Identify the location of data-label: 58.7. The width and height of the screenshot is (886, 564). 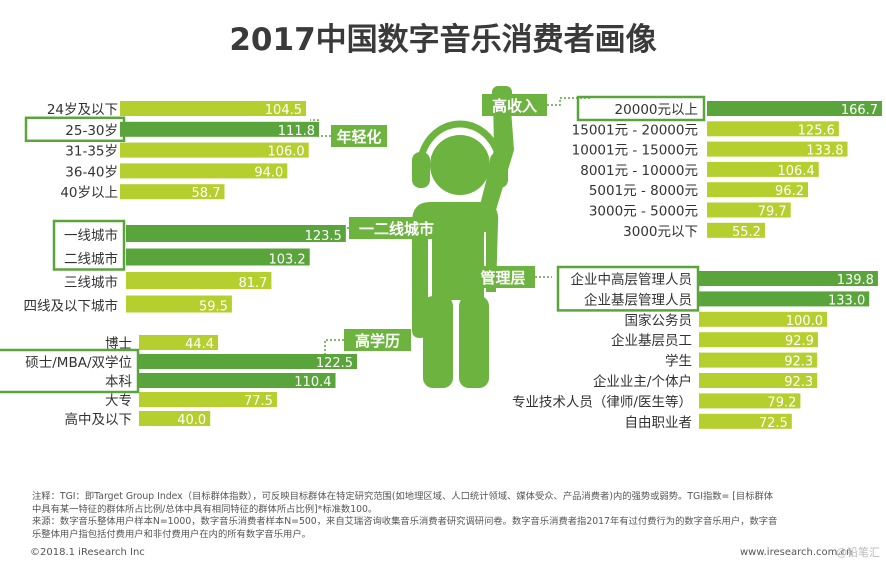
(206, 193).